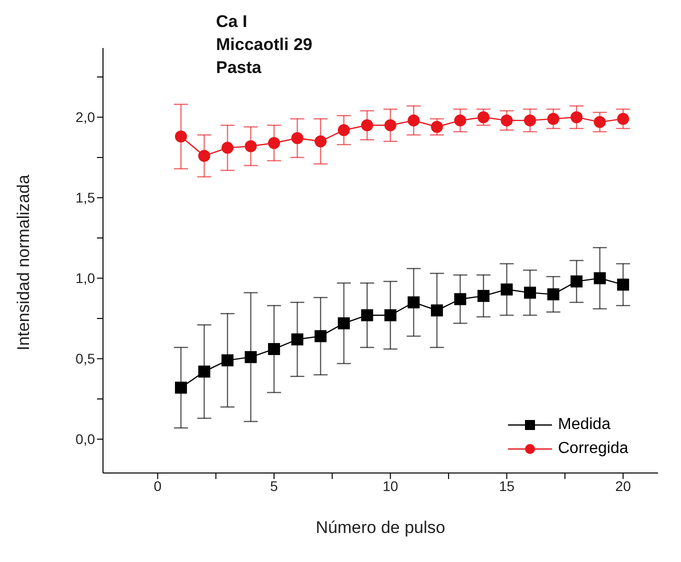 The width and height of the screenshot is (681, 562). Describe the element at coordinates (381, 527) in the screenshot. I see `x-axis-title: Número de pulso` at that location.